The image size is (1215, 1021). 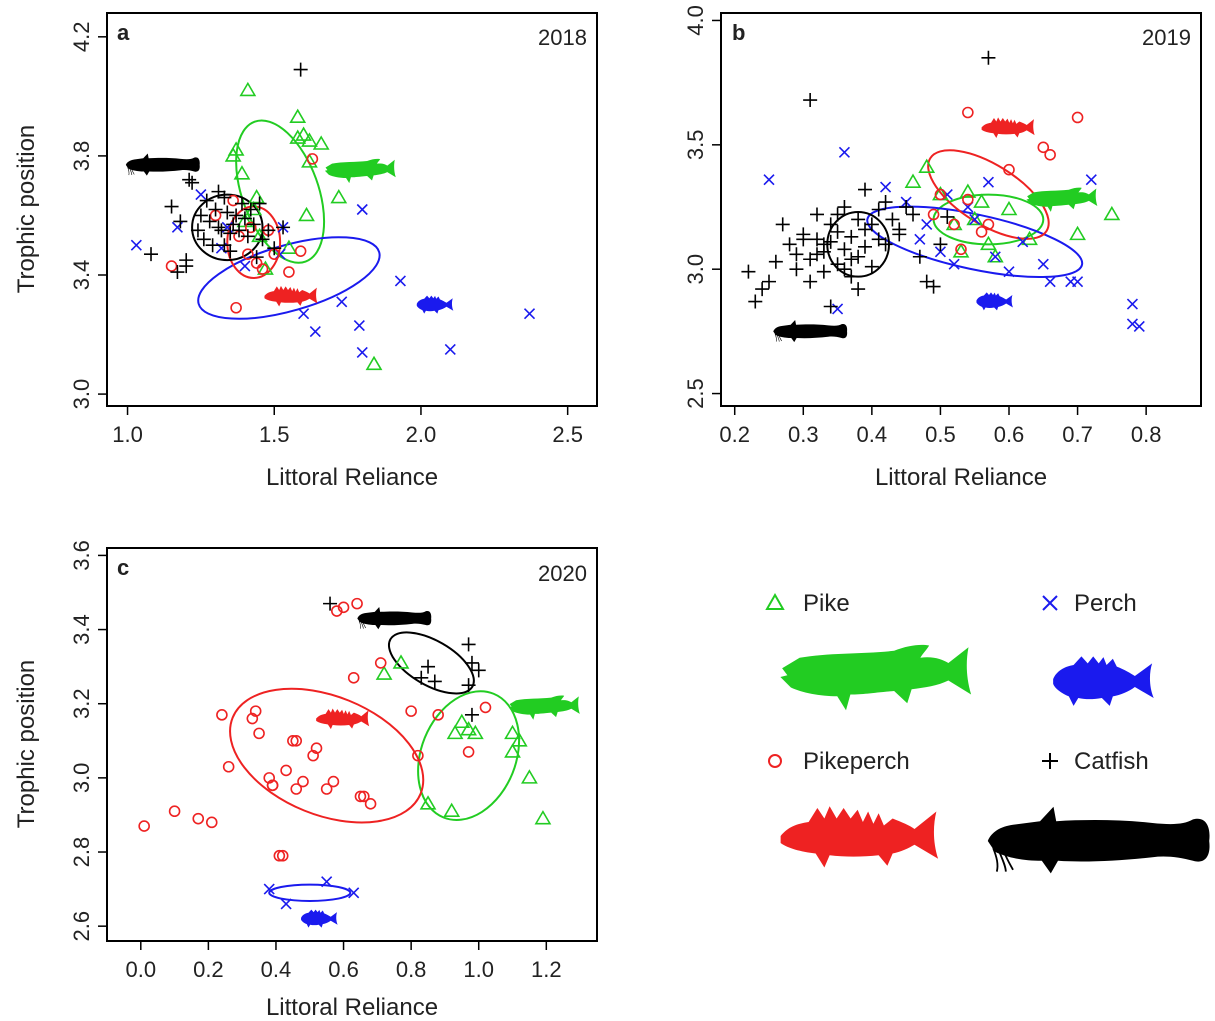 I want to click on fish-icons, so click(x=289, y=233).